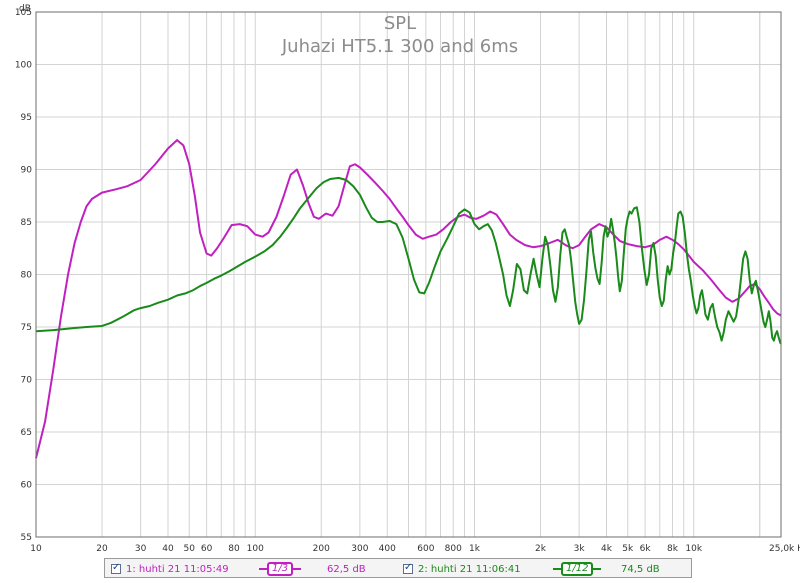 The width and height of the screenshot is (800, 583). Describe the element at coordinates (693, 549) in the screenshot. I see `x-tick-label: 10k` at that location.